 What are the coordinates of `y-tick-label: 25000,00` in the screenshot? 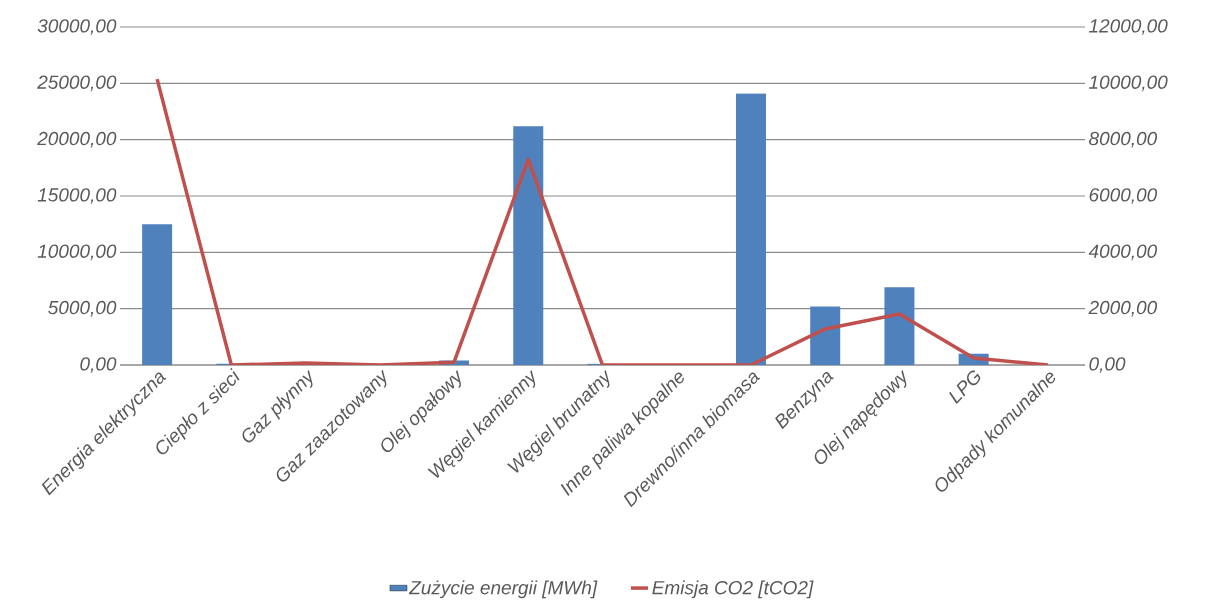 It's located at (77, 83).